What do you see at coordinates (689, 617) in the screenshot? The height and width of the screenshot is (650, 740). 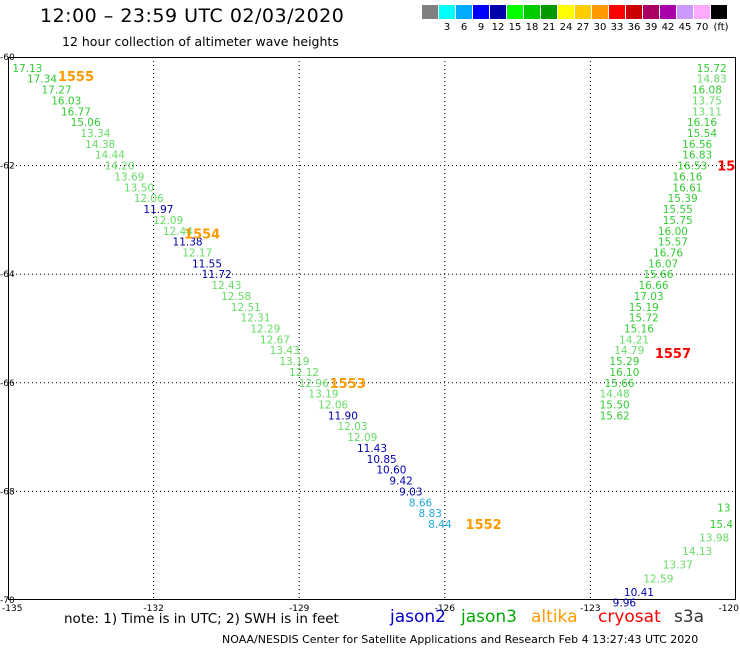 I see `satellite-s3a: s3a` at bounding box center [689, 617].